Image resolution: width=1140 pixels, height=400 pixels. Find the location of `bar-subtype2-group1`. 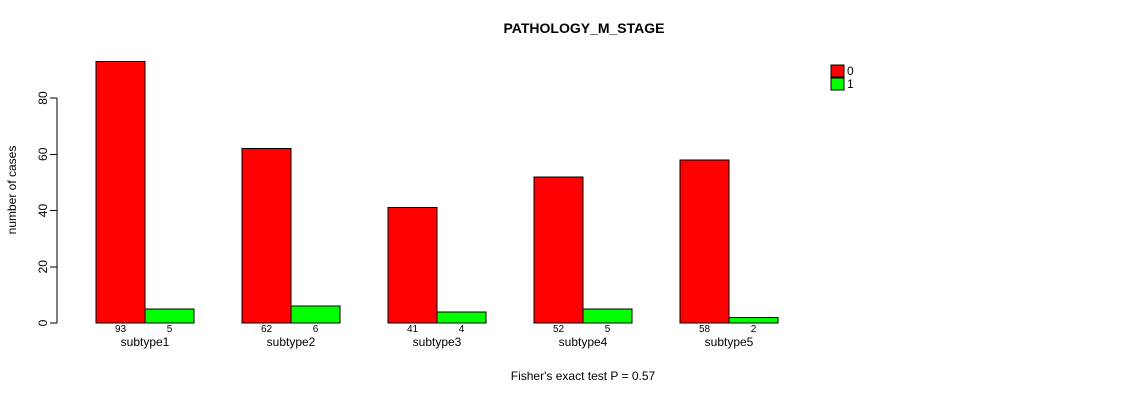

bar-subtype2-group1 is located at coordinates (315, 314).